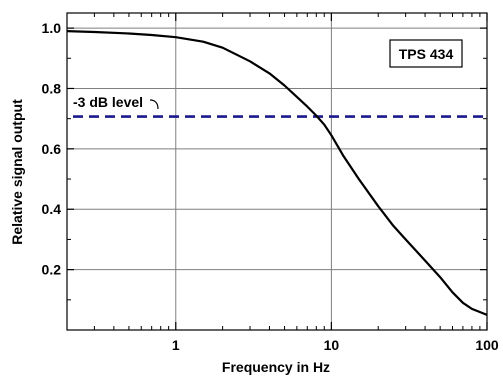  I want to click on legend-box: TPS 434, so click(426, 53).